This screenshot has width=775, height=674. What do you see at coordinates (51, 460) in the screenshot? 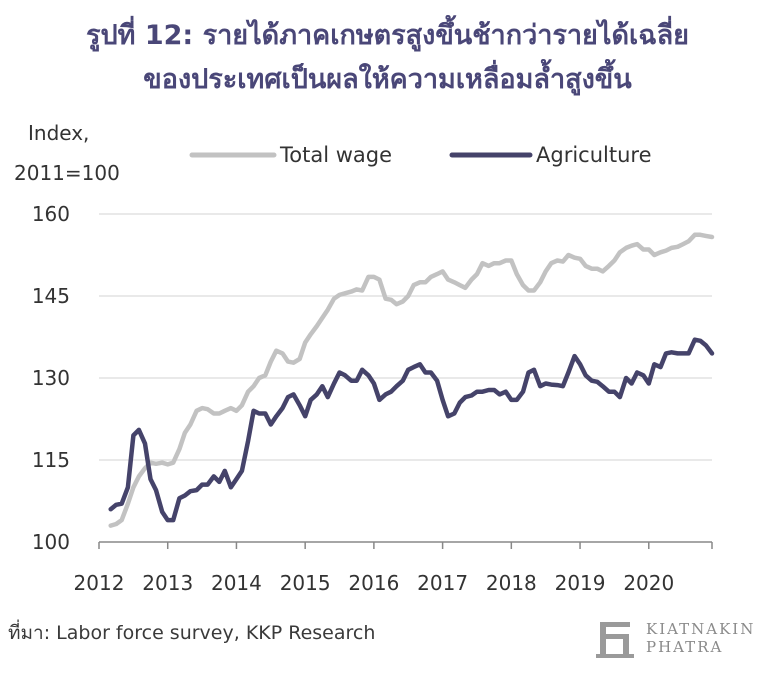
I see `y-tick-label-115: 115` at bounding box center [51, 460].